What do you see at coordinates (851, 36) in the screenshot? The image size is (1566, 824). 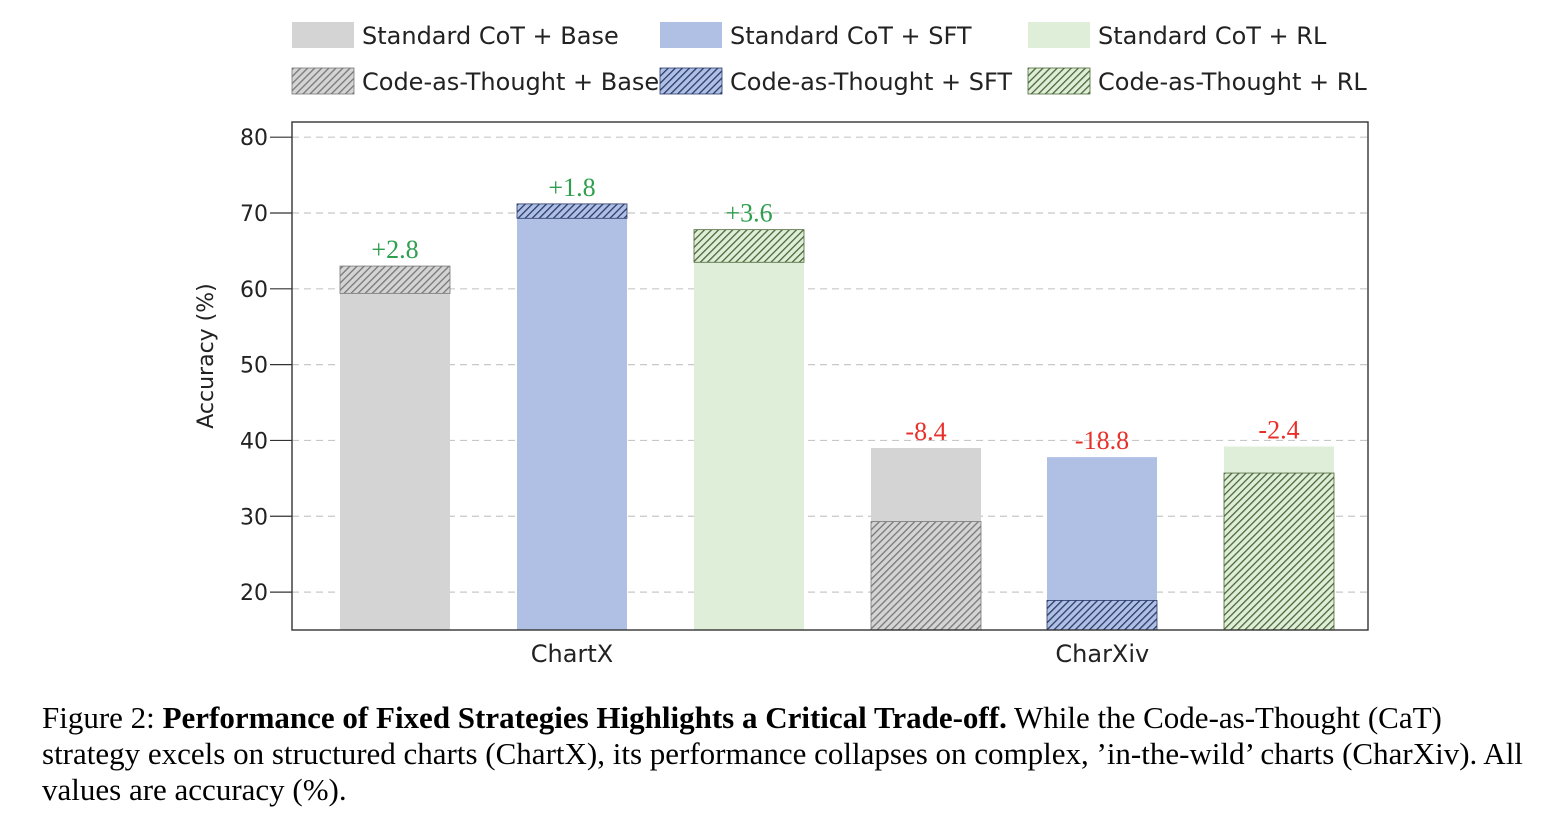 I see `legend-label: Standard CoT + SFT` at bounding box center [851, 36].